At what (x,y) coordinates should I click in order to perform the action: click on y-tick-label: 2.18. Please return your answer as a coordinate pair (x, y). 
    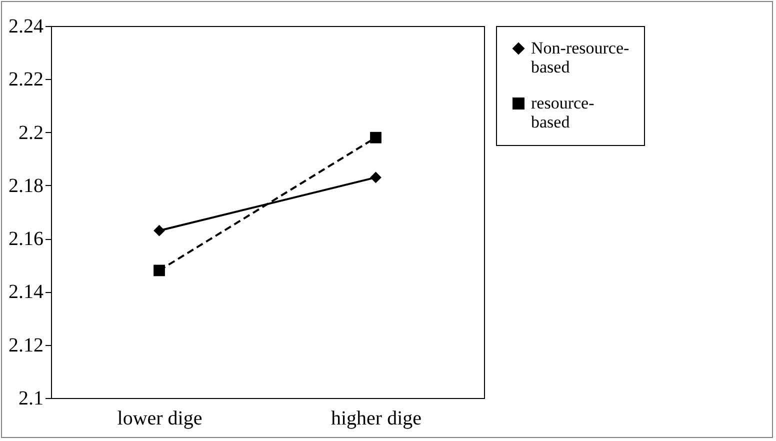
    Looking at the image, I should click on (26, 185).